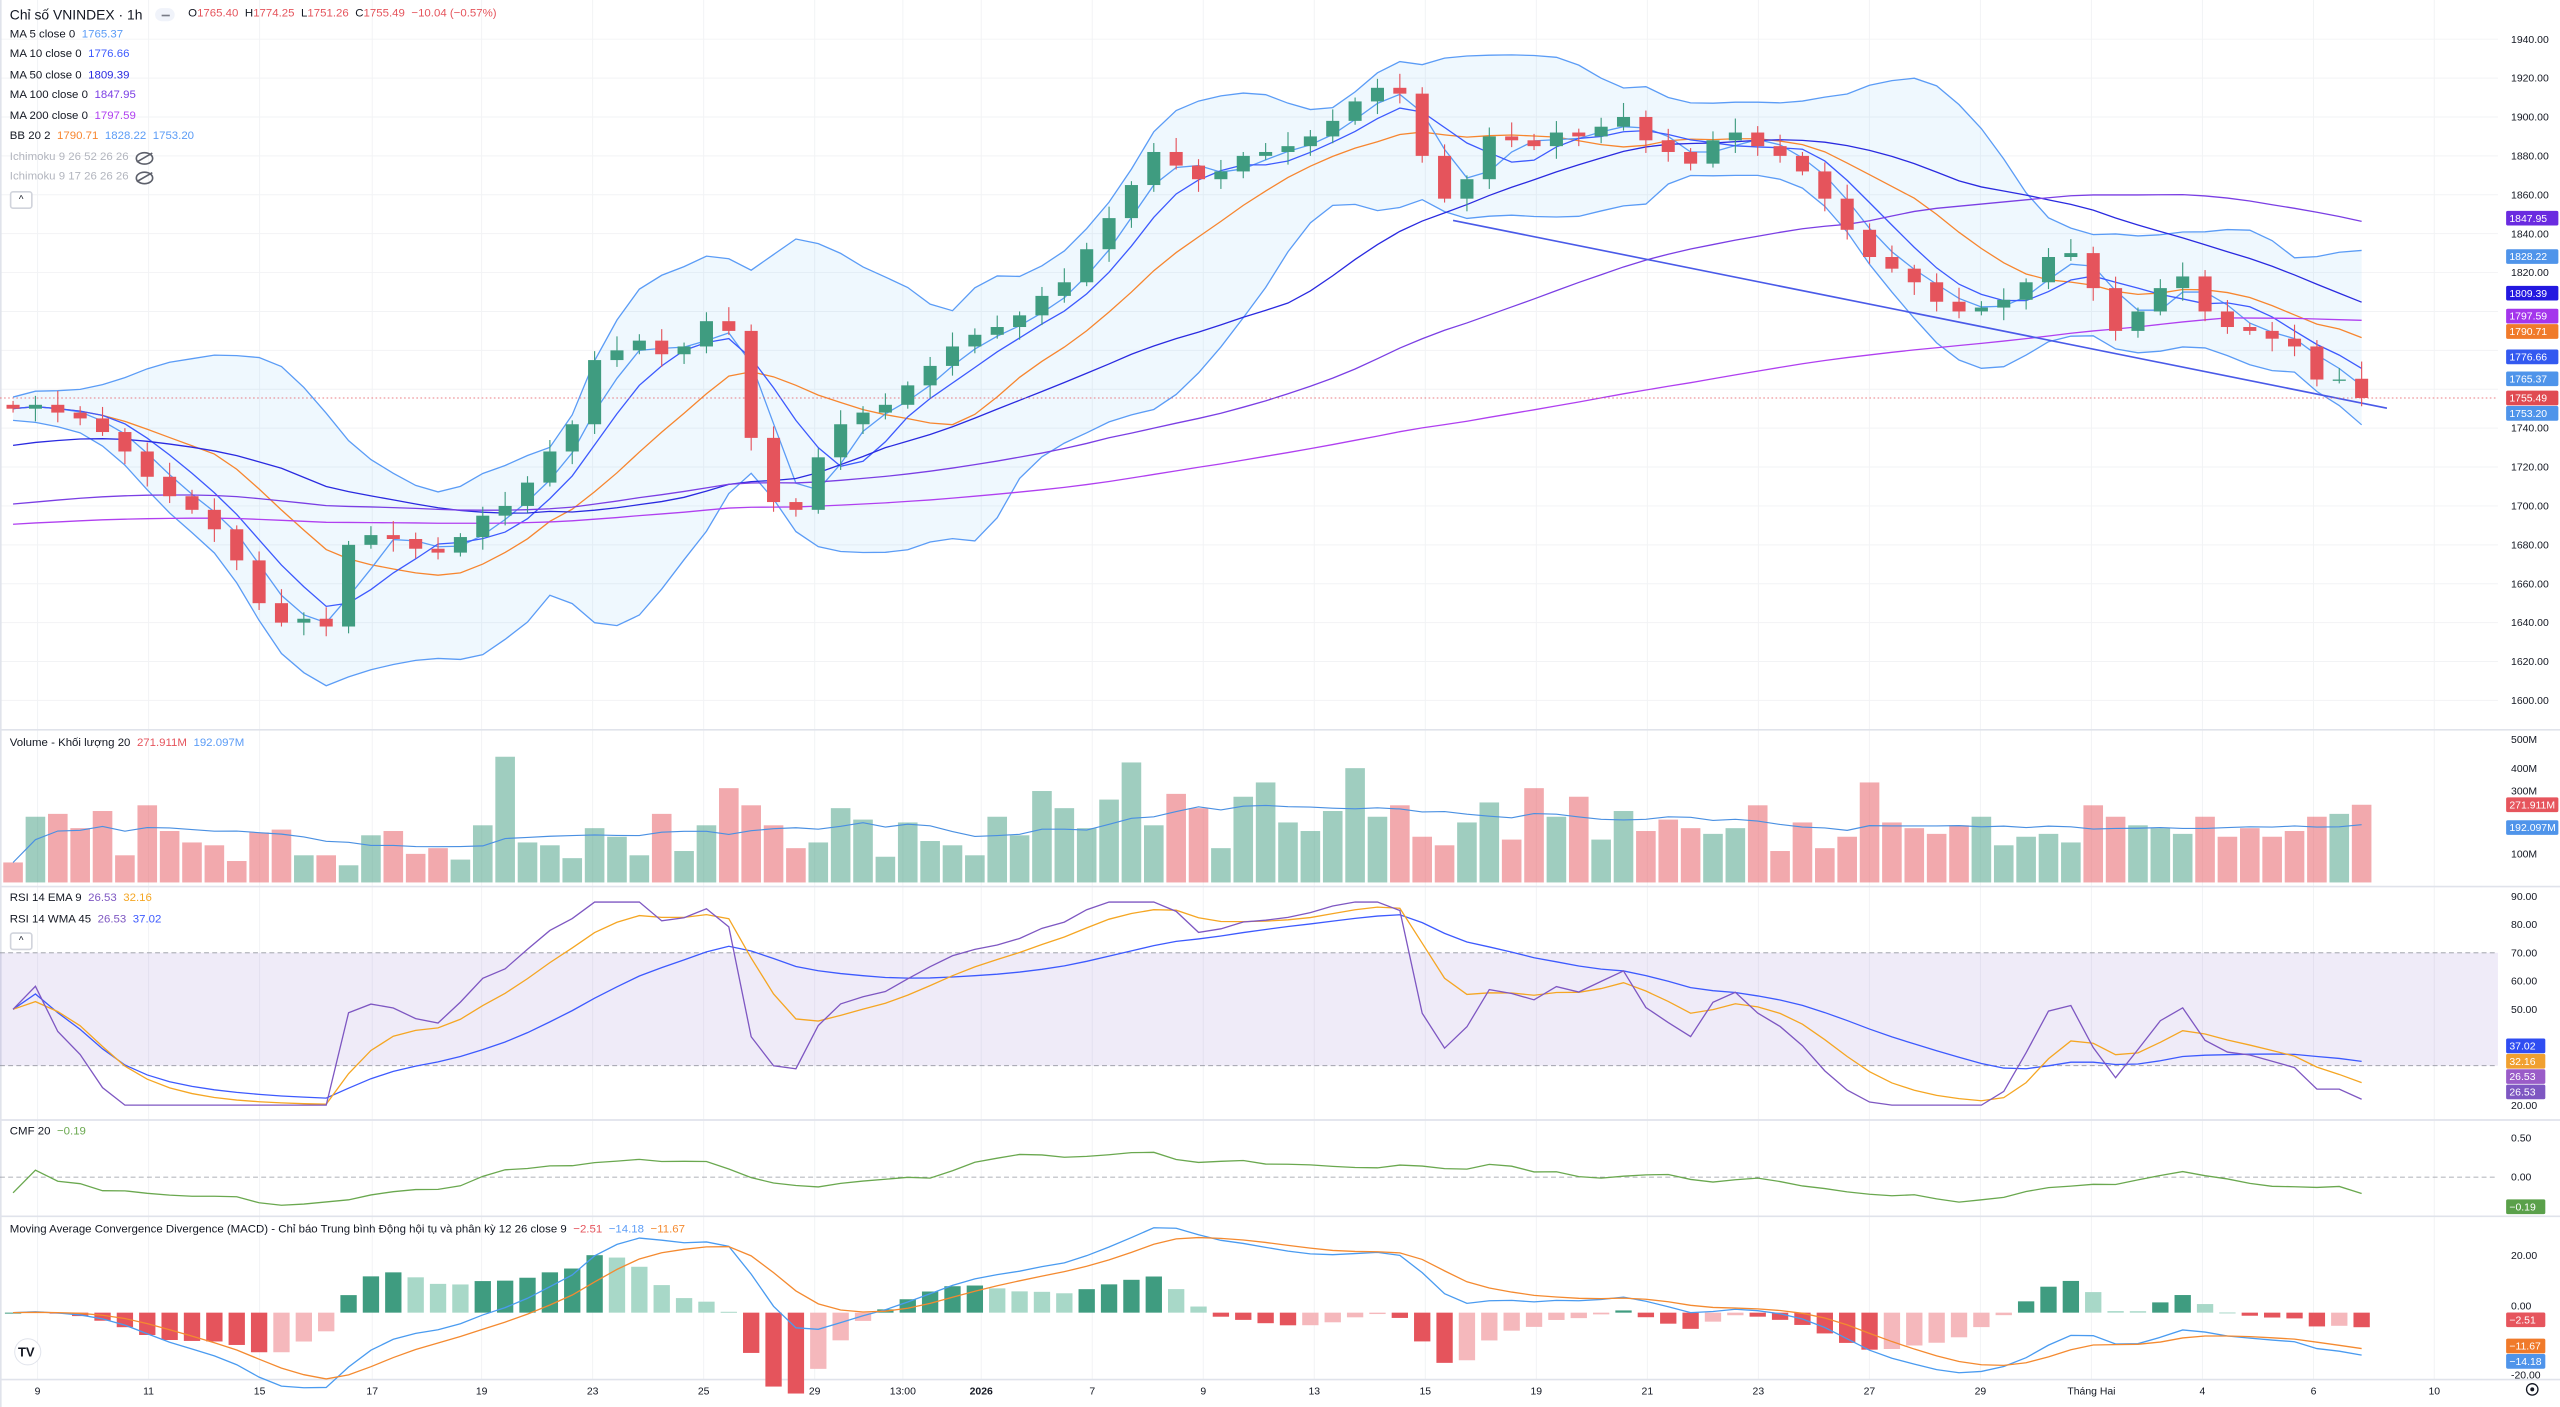 This screenshot has height=1407, width=2560. Describe the element at coordinates (69, 75) in the screenshot. I see `indicator-ma50: MA 50 close 0 1809.39` at that location.